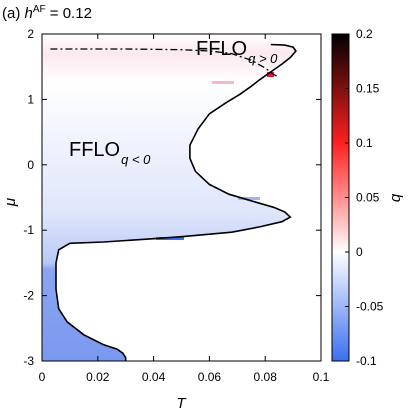  Describe the element at coordinates (266, 377) in the screenshot. I see `x-tick-label: 0.08` at that location.